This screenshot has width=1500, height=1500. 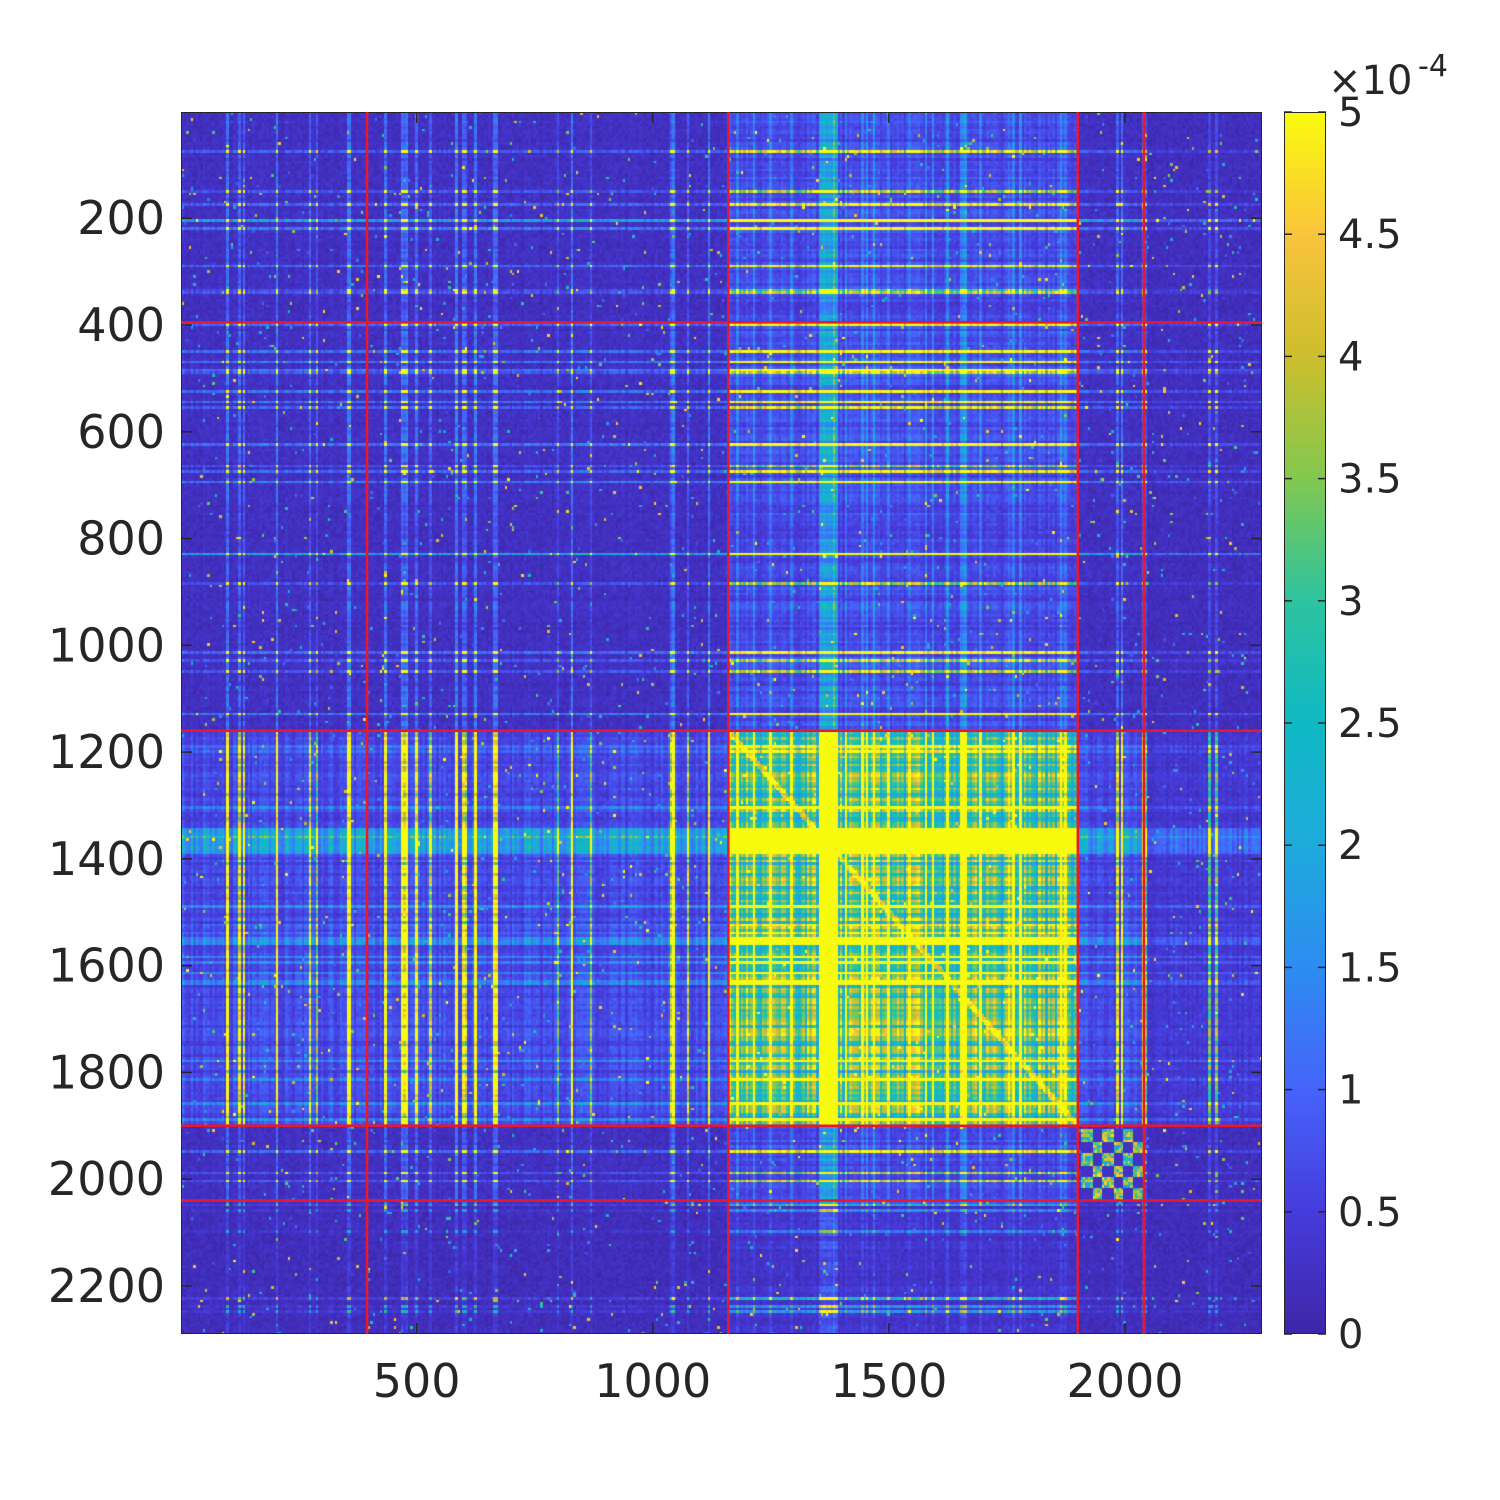 I want to click on colorbar-tick-label-7: 3.5, so click(x=1370, y=480).